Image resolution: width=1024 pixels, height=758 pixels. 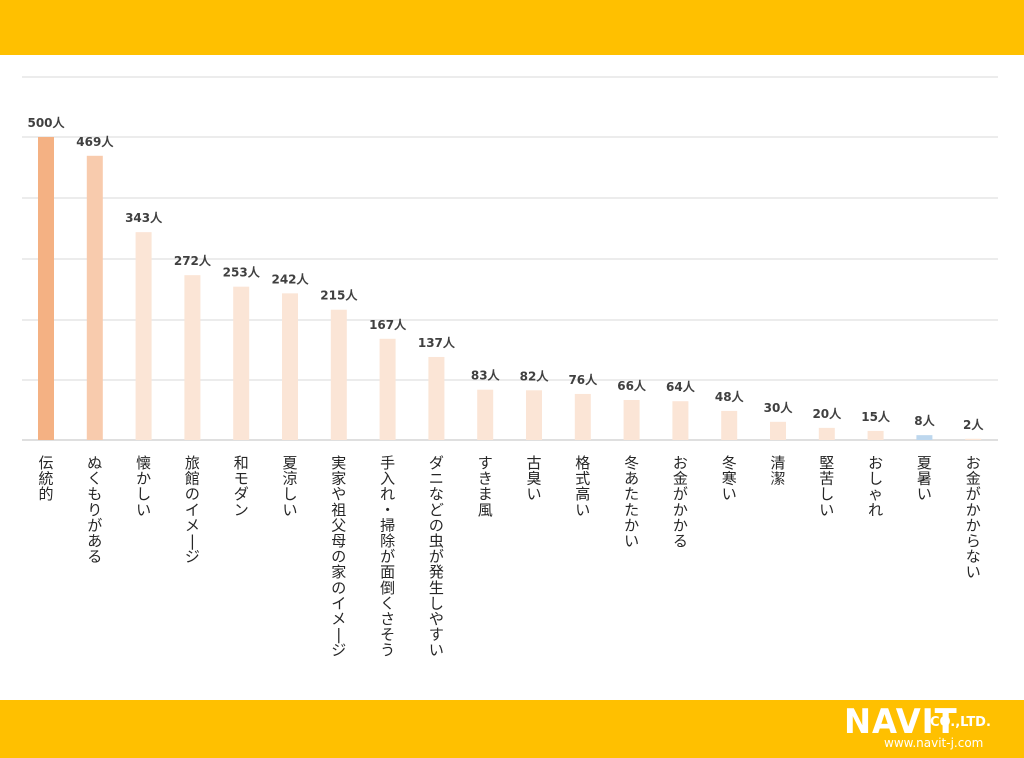 What do you see at coordinates (901, 722) in the screenshot?
I see `logo-name: NAVIT` at bounding box center [901, 722].